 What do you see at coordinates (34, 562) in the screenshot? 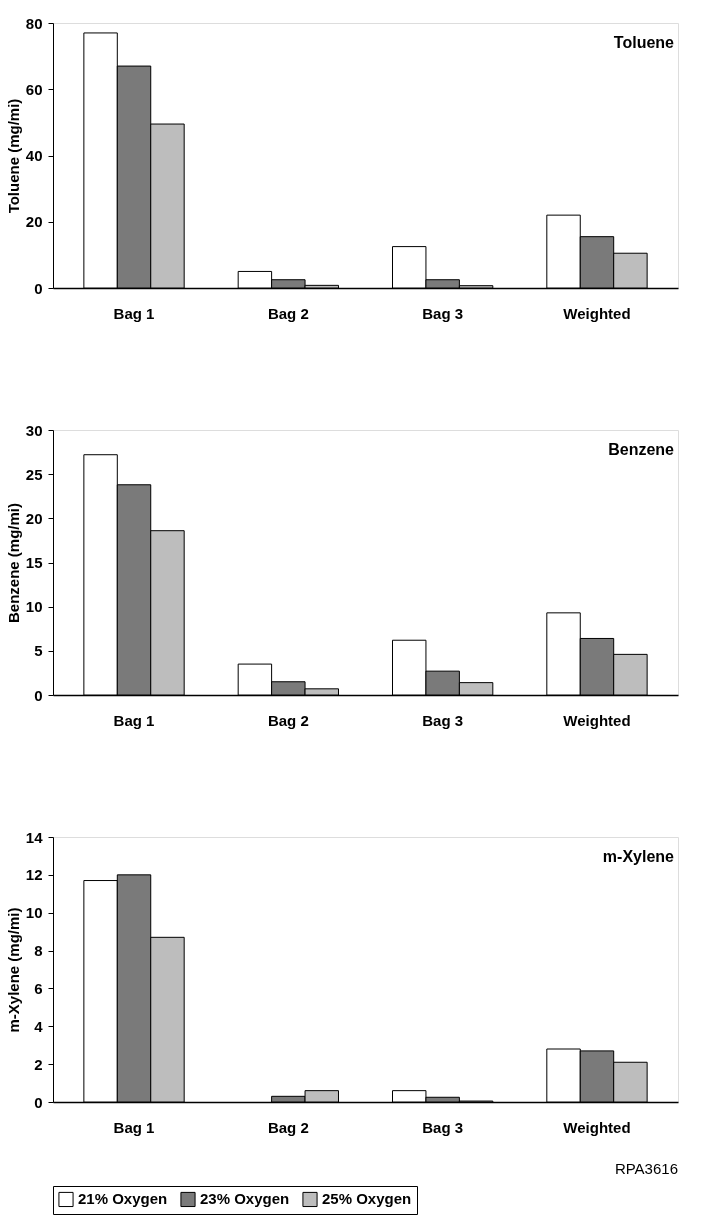
I see `y-tick-label: 15` at bounding box center [34, 562].